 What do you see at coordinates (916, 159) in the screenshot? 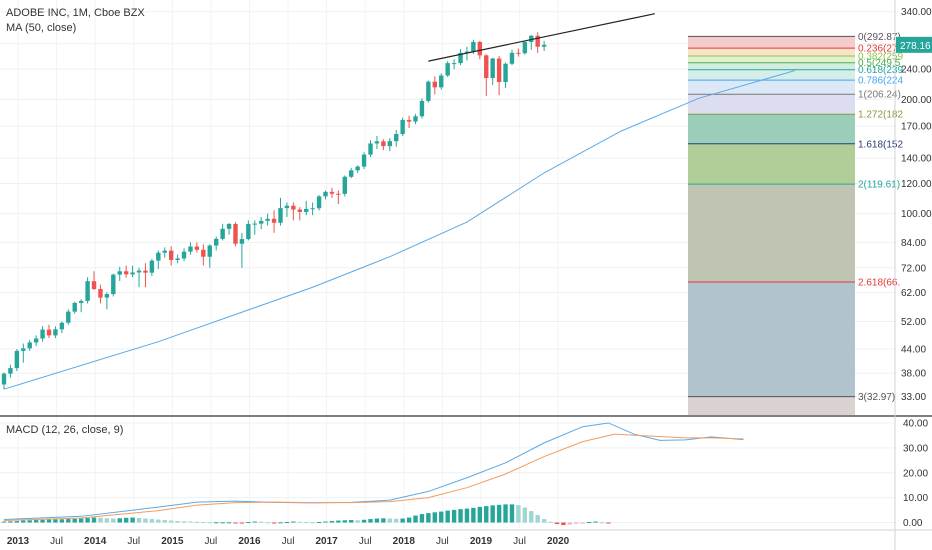
I see `price-tick-label: 140.00` at bounding box center [916, 159].